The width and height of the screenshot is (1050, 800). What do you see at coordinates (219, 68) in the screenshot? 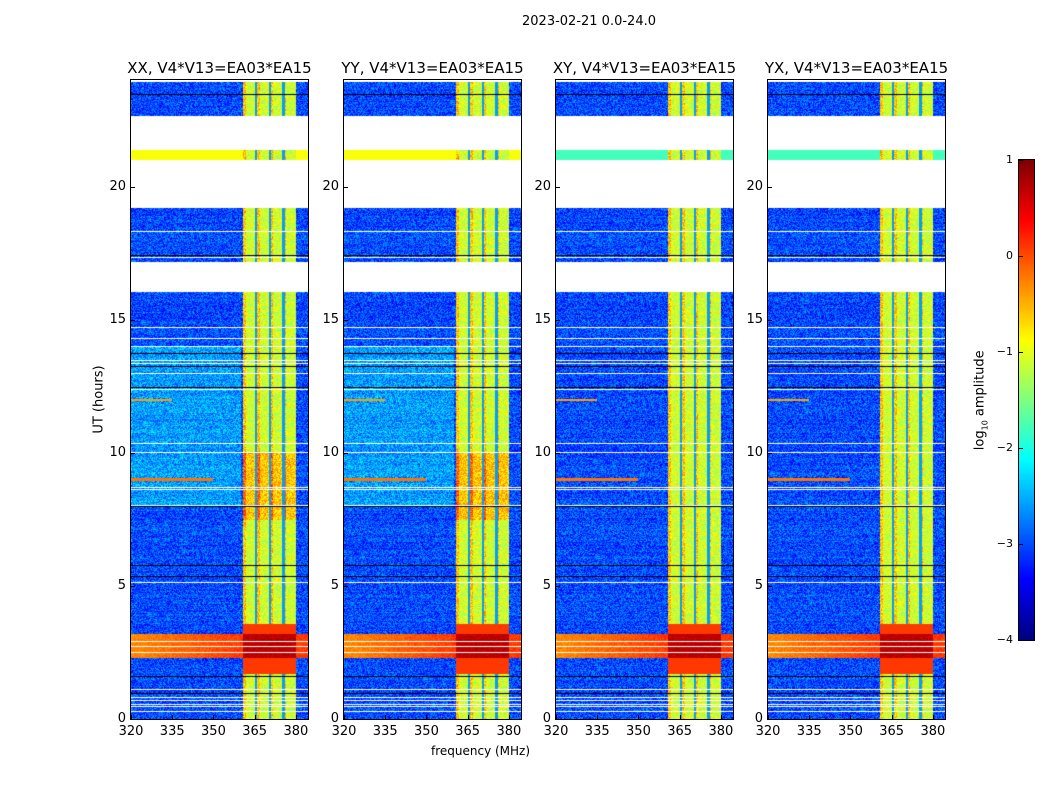
I see `panel-title: XX, V4*V13=EA03*EA15` at bounding box center [219, 68].